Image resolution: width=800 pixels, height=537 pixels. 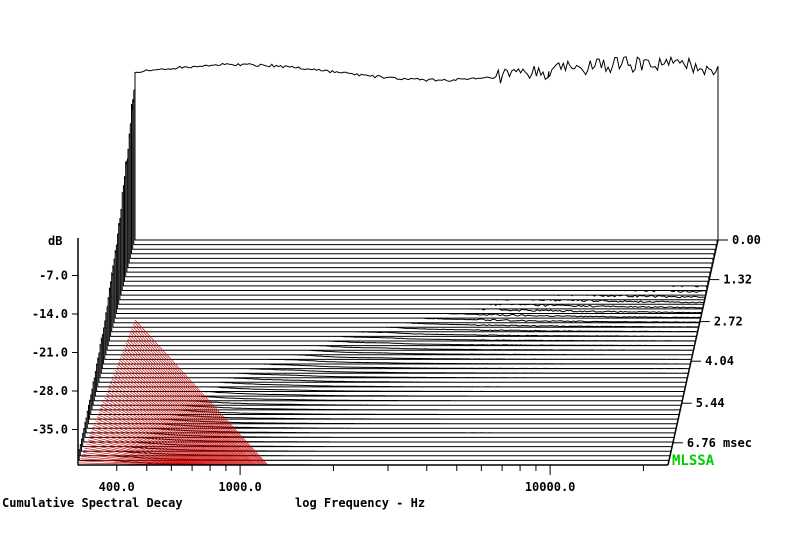 What do you see at coordinates (239, 487) in the screenshot?
I see `x-tick-label: 1000.0` at bounding box center [239, 487].